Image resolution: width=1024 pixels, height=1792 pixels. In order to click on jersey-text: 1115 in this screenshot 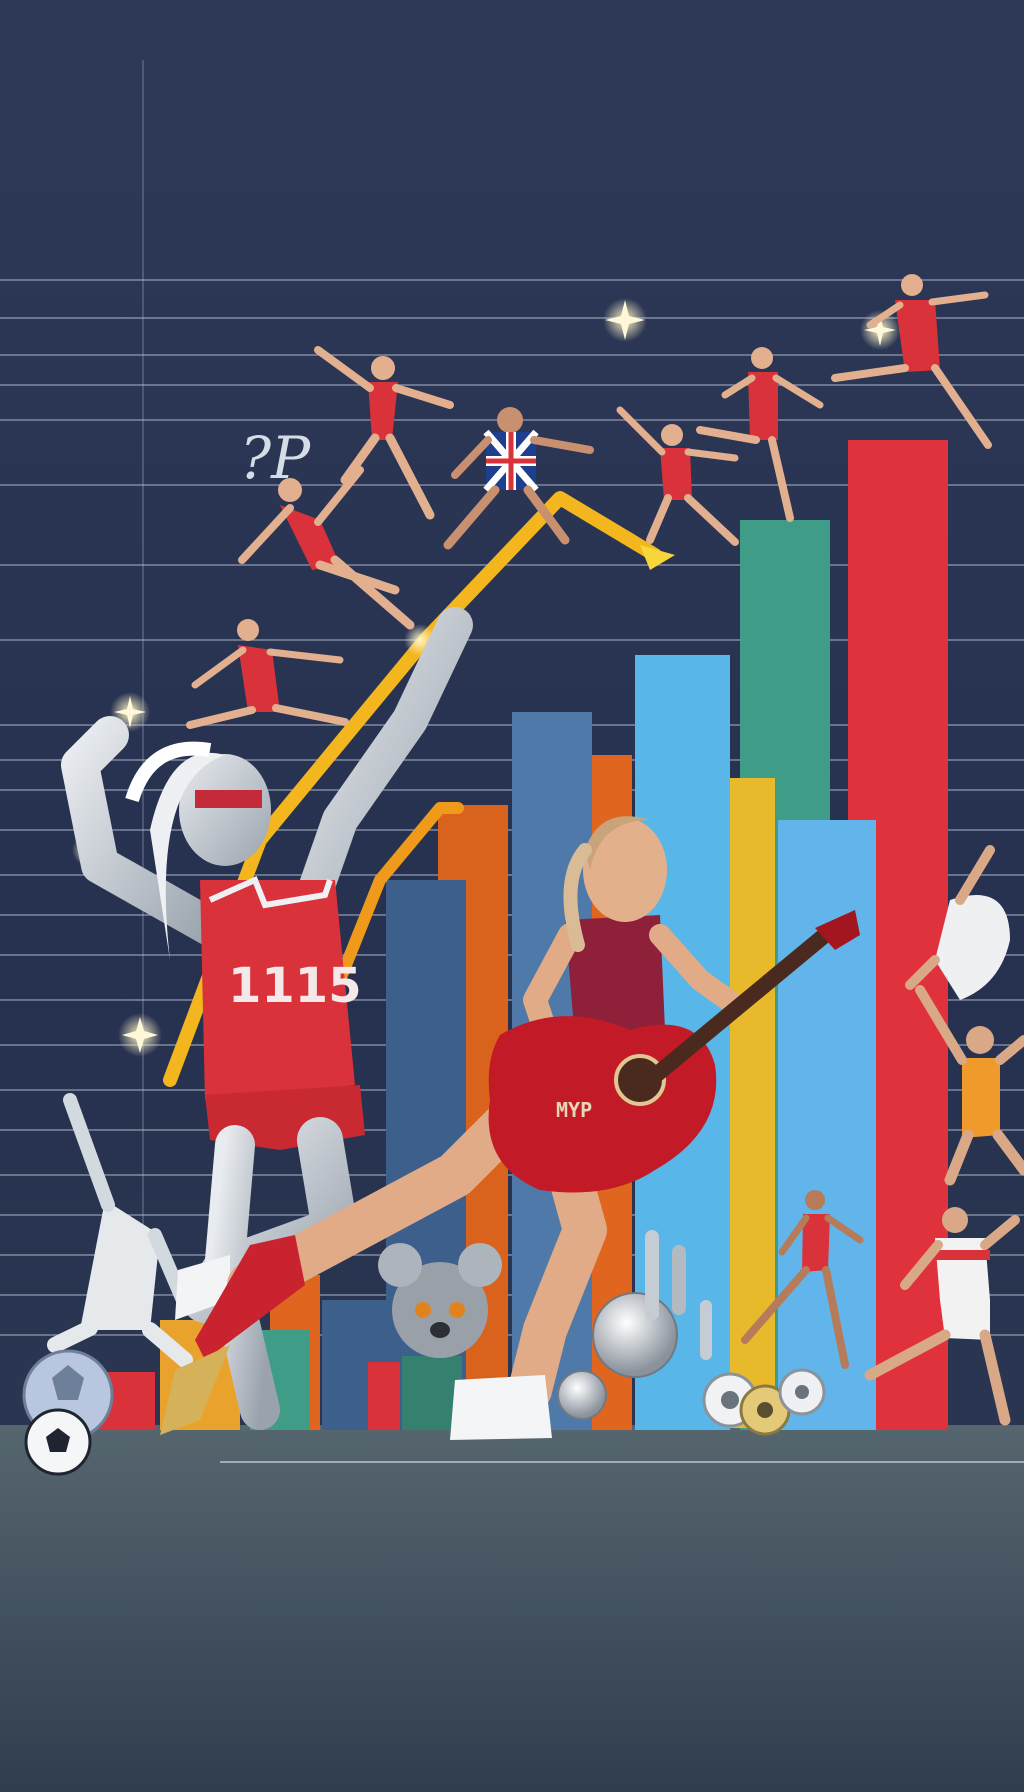, I will do `click(295, 986)`.